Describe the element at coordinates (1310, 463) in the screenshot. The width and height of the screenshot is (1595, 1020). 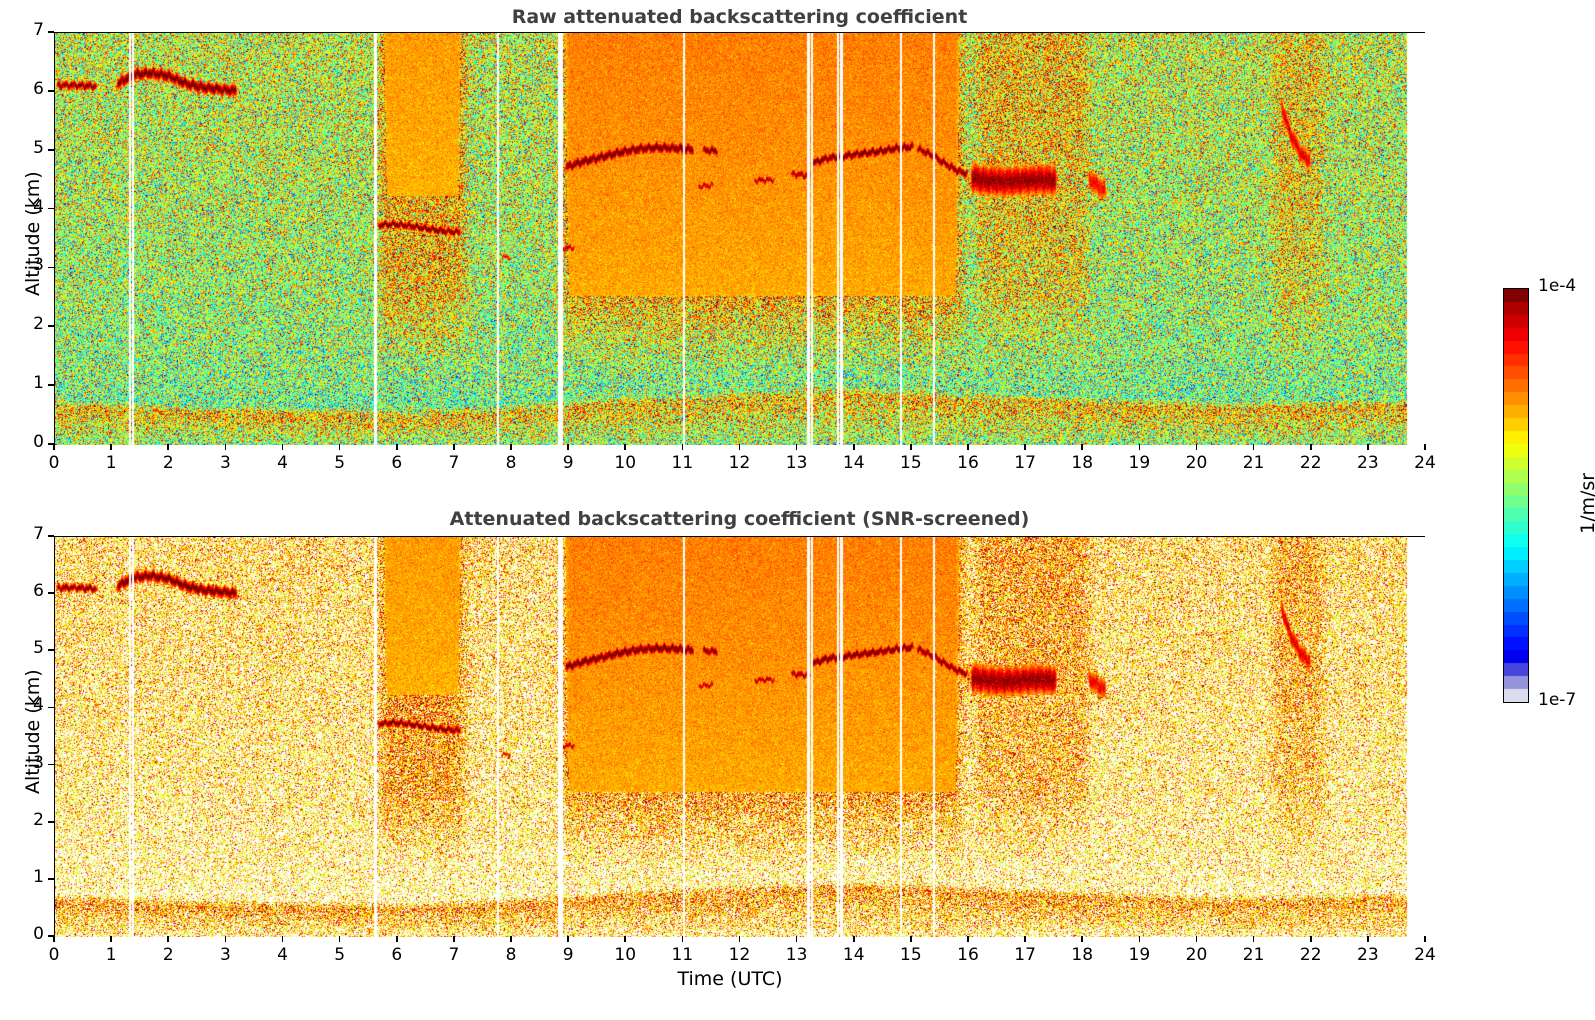
I see `x-tick-label: 22` at that location.